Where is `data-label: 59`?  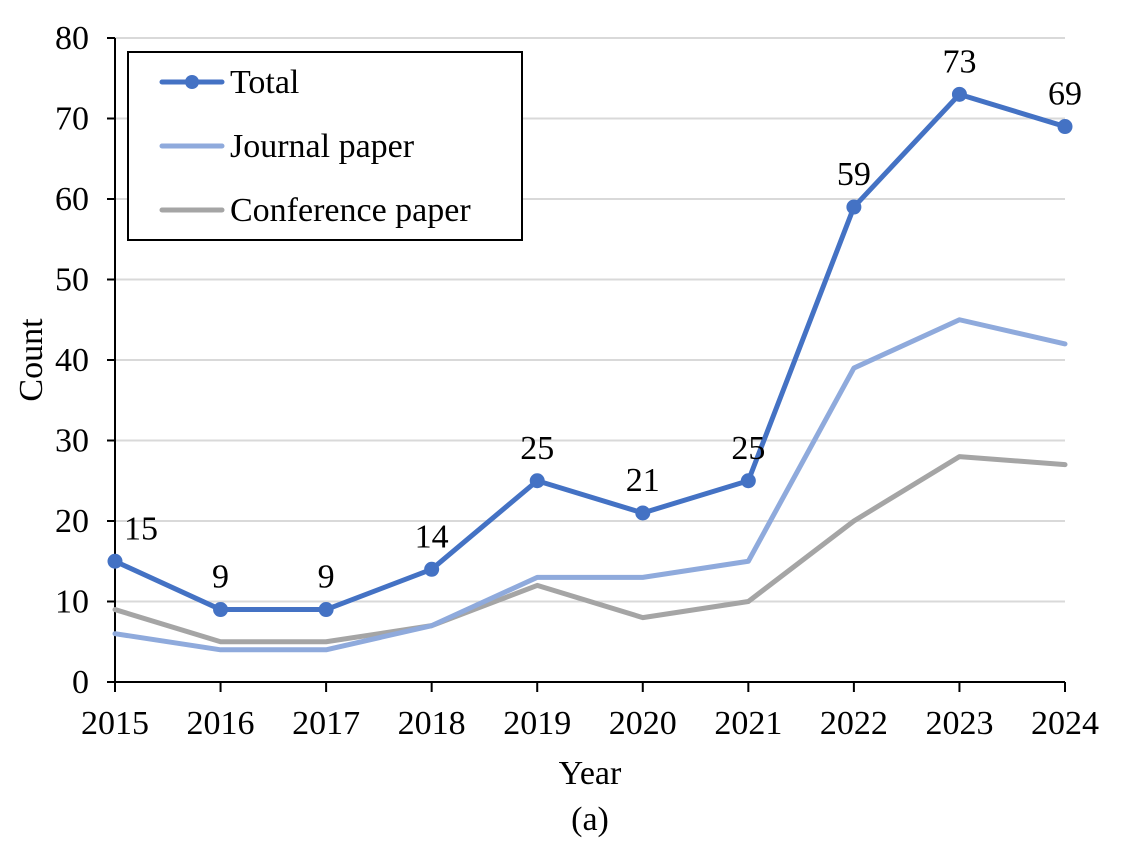 data-label: 59 is located at coordinates (854, 174).